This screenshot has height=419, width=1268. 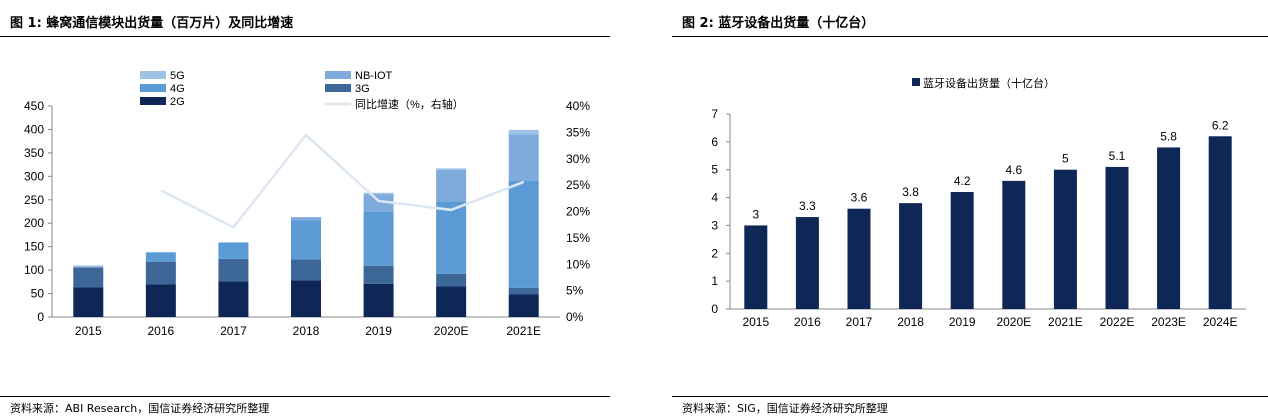 I want to click on bar-5g-2015, so click(x=88, y=266).